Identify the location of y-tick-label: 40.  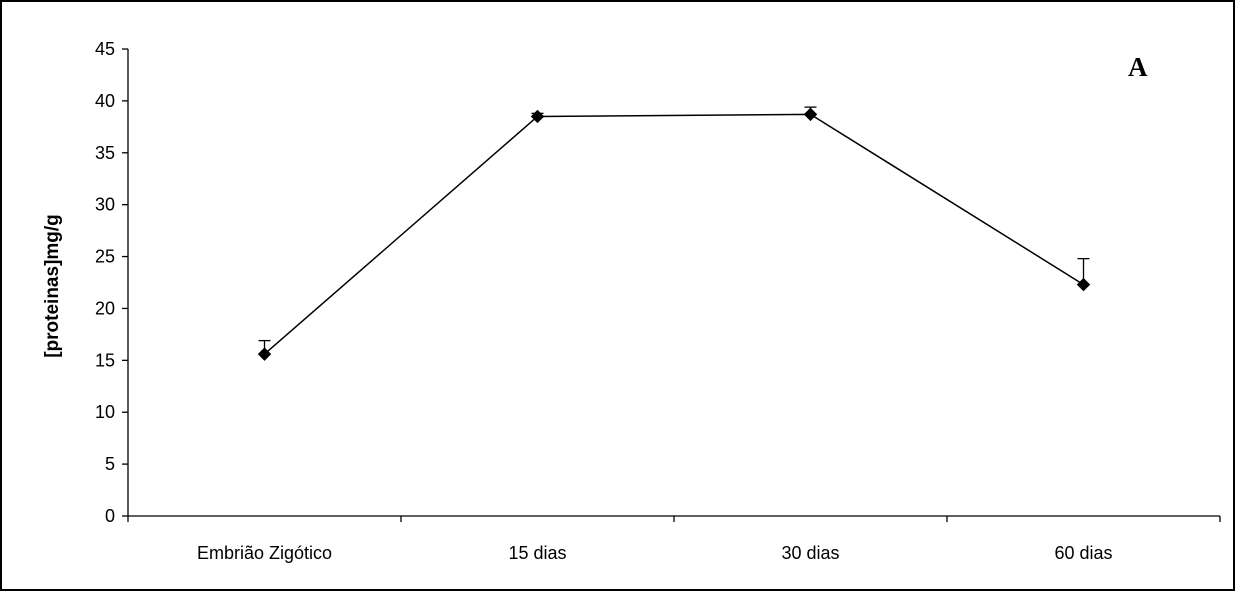
(105, 101).